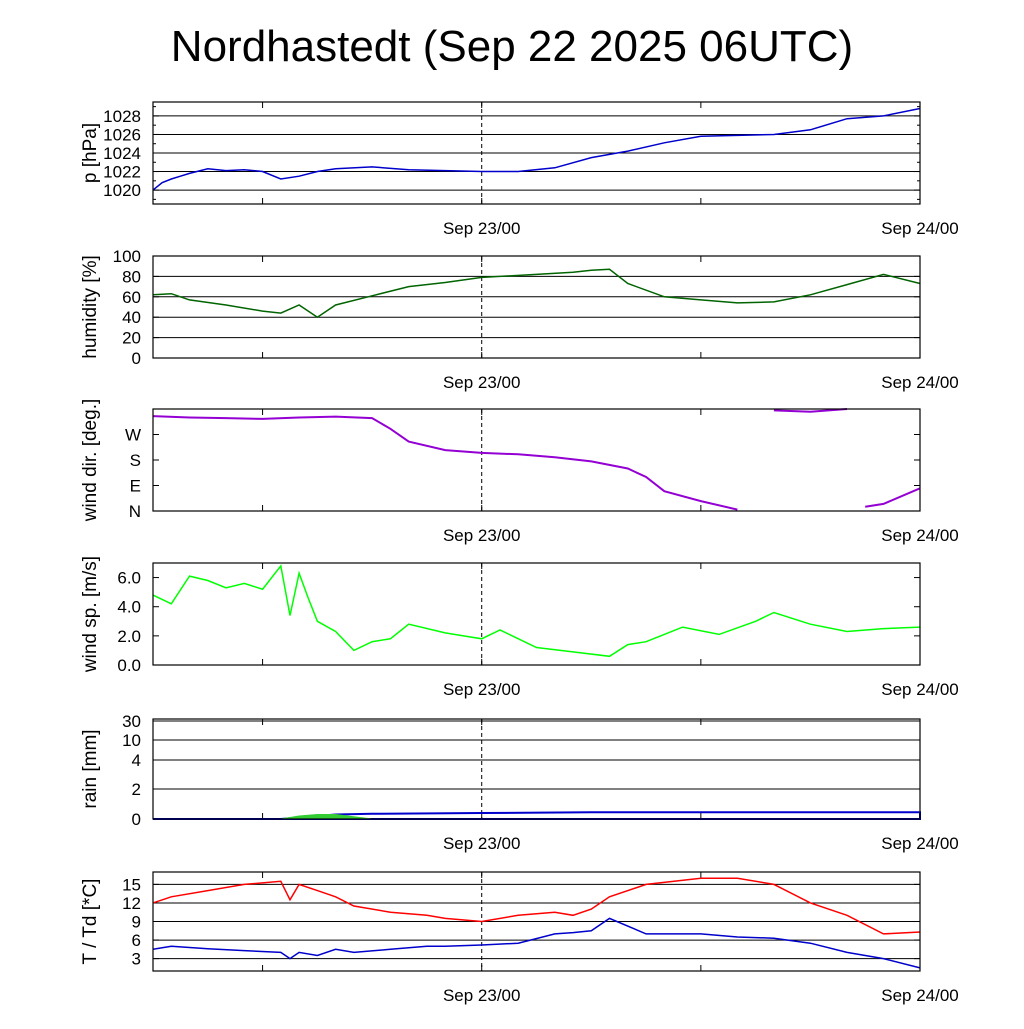  I want to click on wind-speed-ylabel: wind sp. [m/s], so click(90, 614).